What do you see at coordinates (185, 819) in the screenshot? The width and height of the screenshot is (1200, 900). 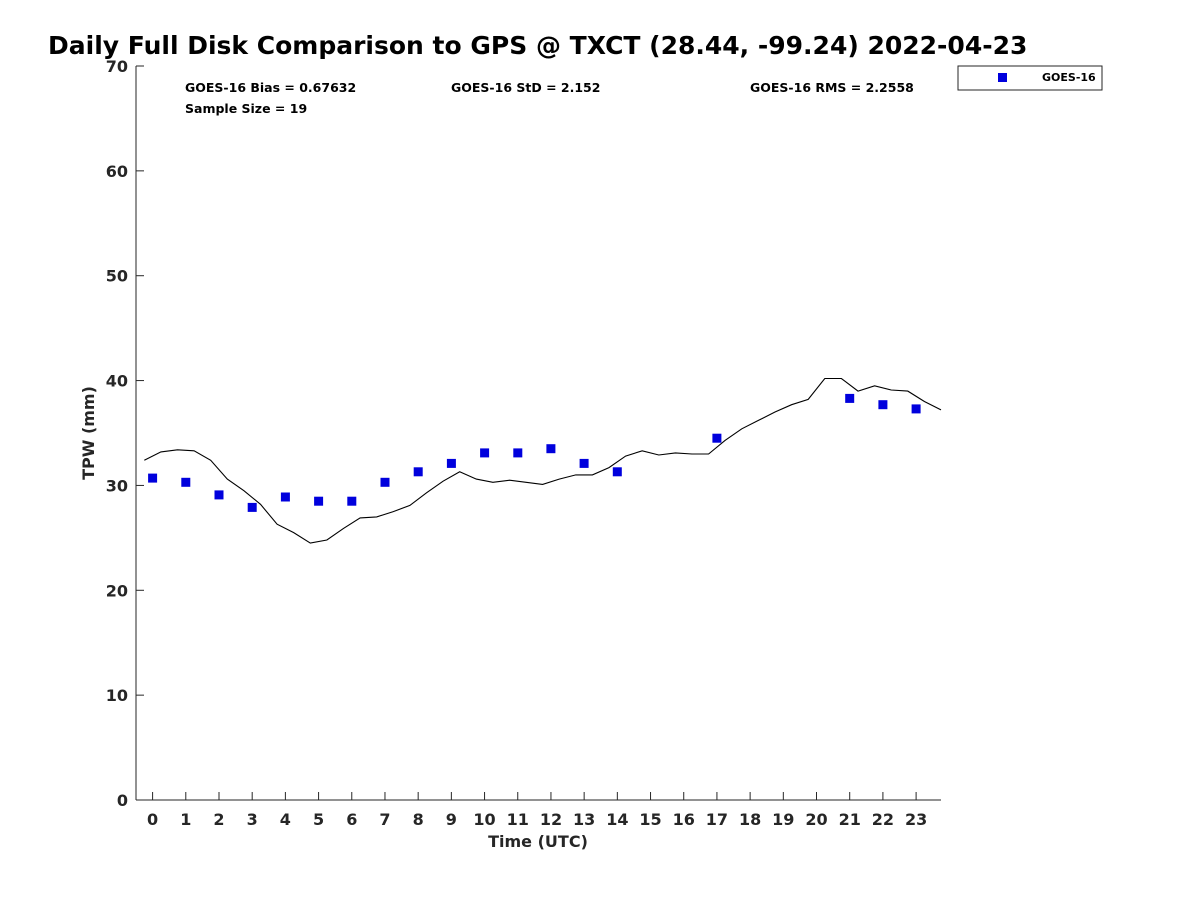 I see `x-tick-label: 1` at bounding box center [185, 819].